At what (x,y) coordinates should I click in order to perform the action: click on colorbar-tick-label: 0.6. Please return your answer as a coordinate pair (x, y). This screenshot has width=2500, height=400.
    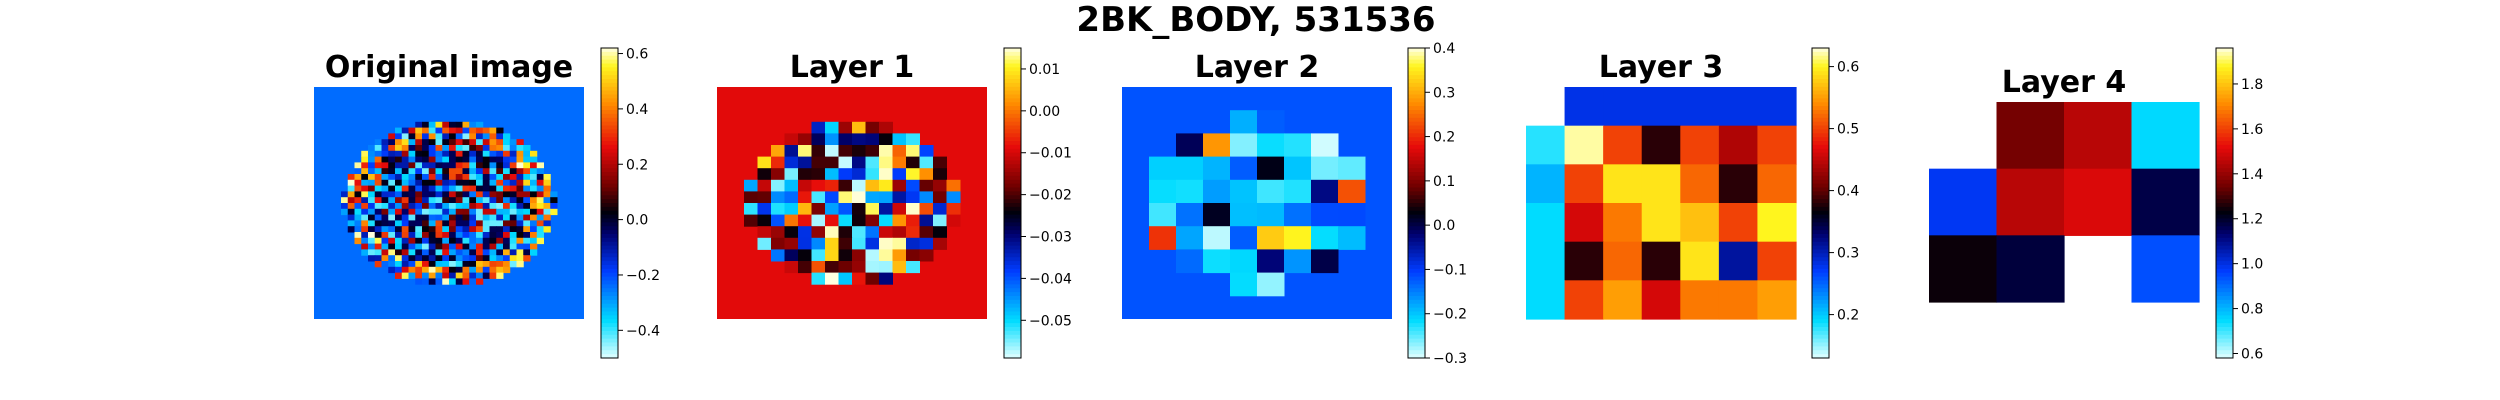
    Looking at the image, I should click on (637, 55).